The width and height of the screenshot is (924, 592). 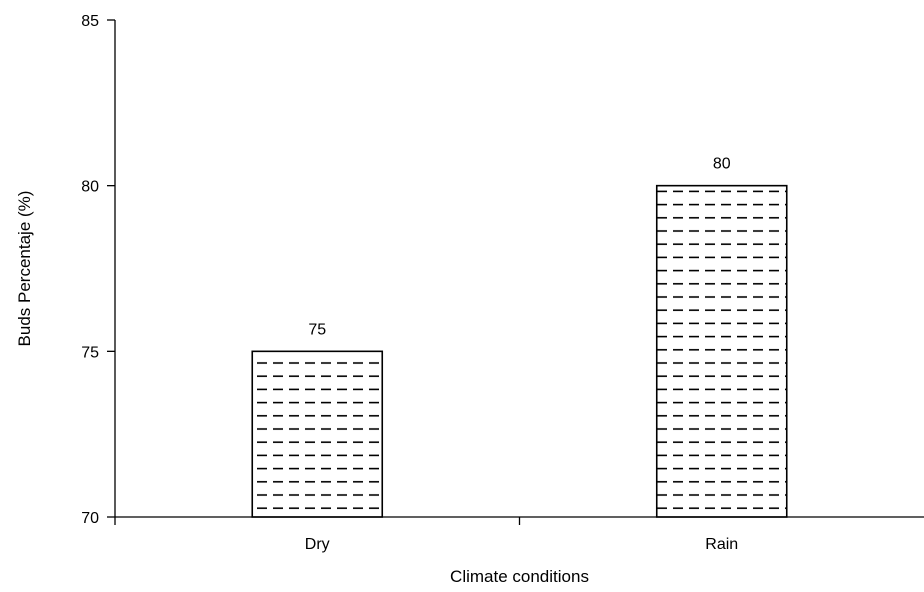 What do you see at coordinates (90, 21) in the screenshot?
I see `y-tick-label: 85` at bounding box center [90, 21].